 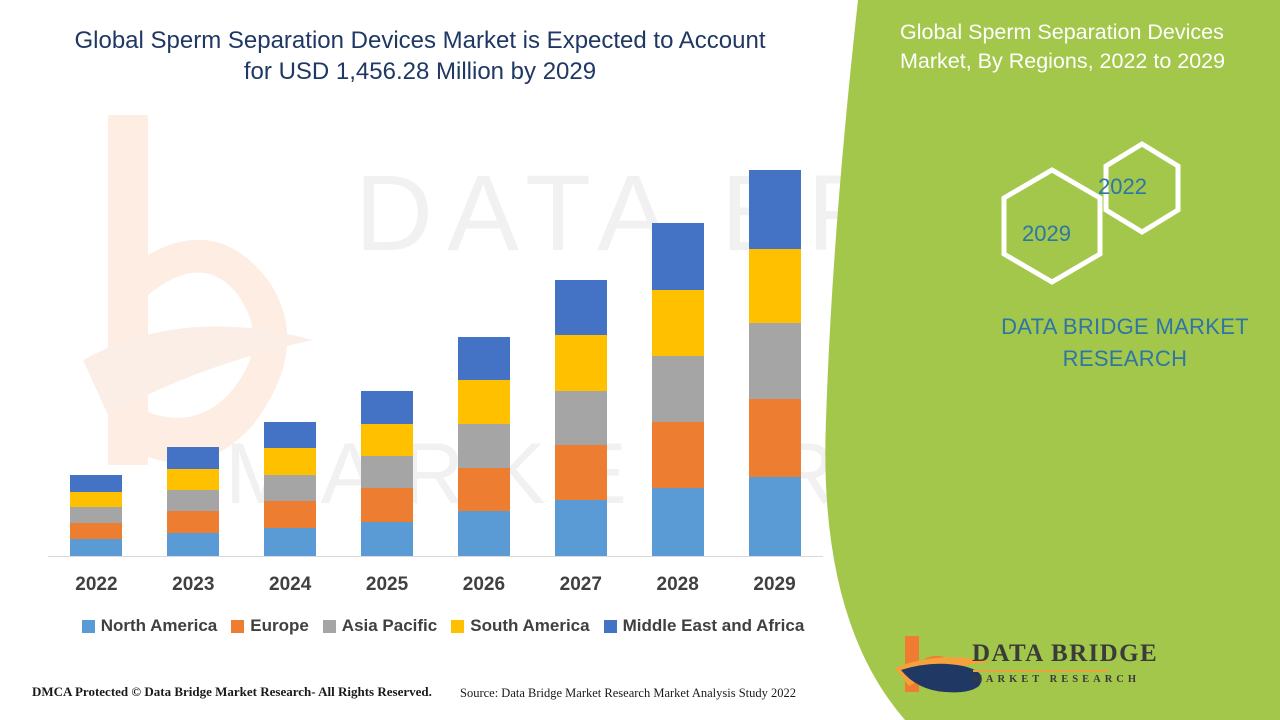 I want to click on x-axis-label: 2026, so click(x=484, y=584).